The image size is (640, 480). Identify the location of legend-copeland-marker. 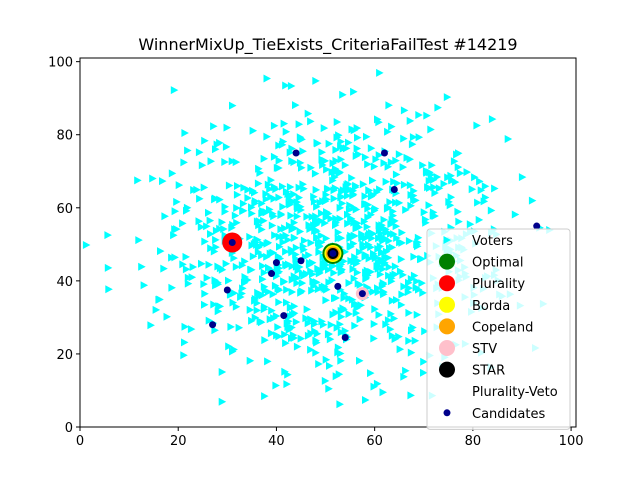
(447, 326).